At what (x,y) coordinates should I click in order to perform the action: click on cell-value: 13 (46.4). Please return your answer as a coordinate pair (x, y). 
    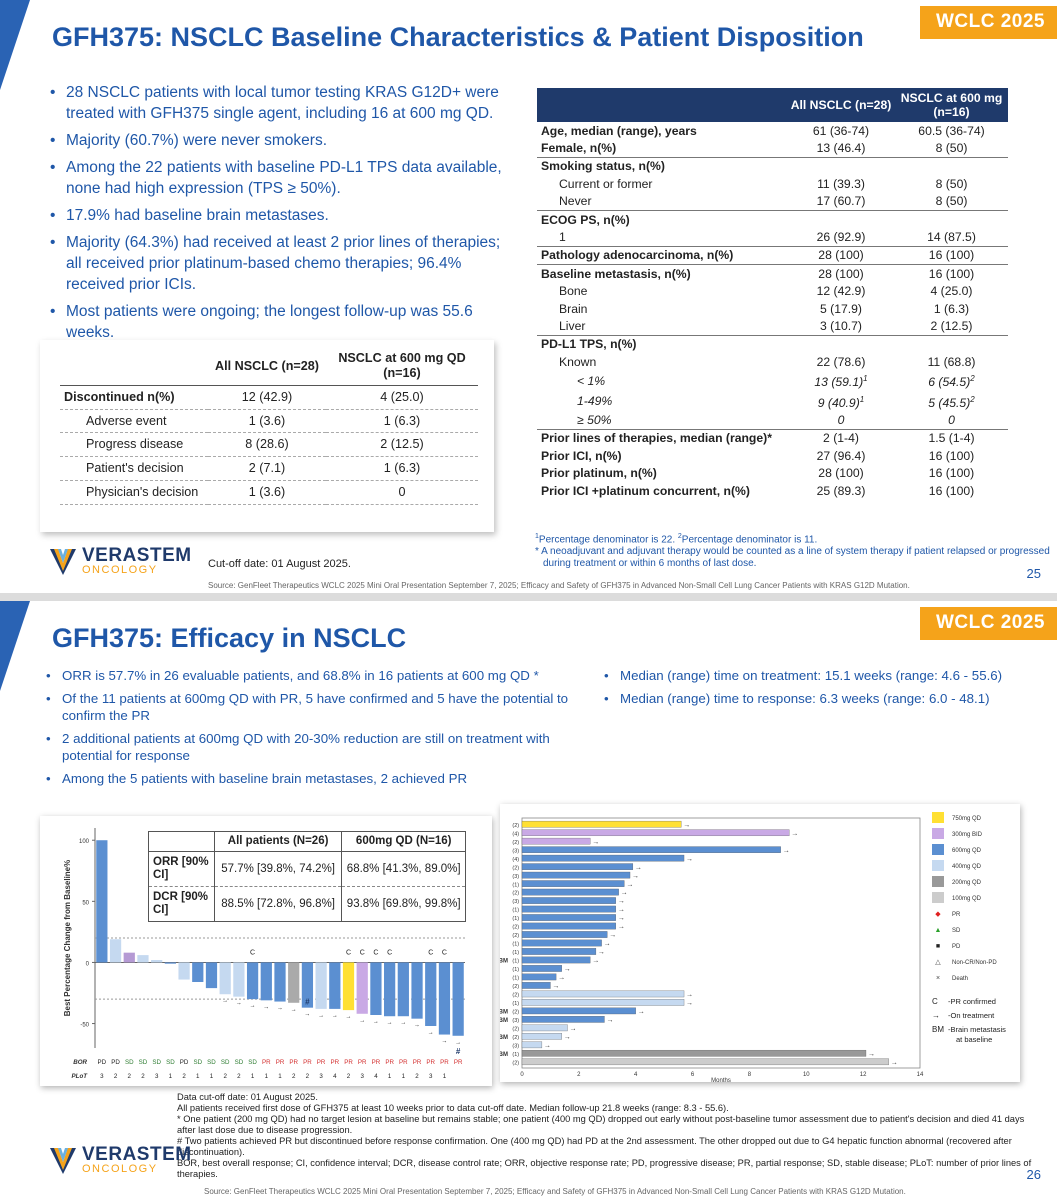
    Looking at the image, I should click on (841, 148).